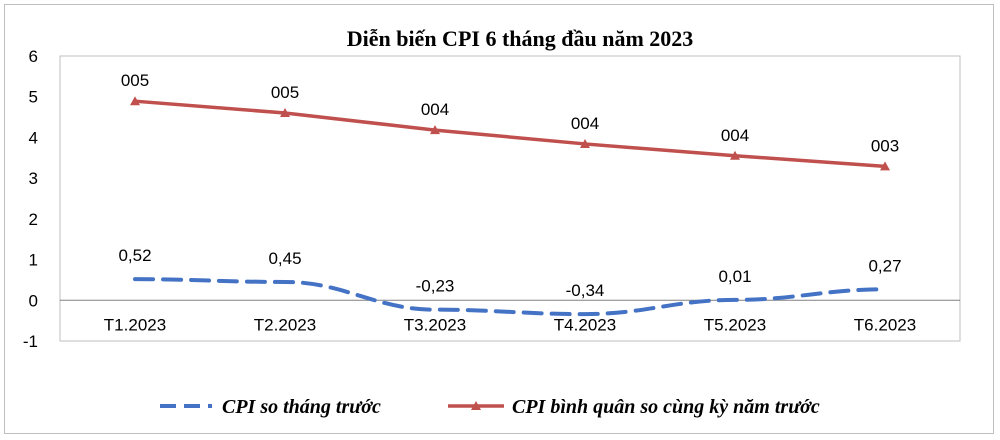  I want to click on data-label: 0,01, so click(734, 276).